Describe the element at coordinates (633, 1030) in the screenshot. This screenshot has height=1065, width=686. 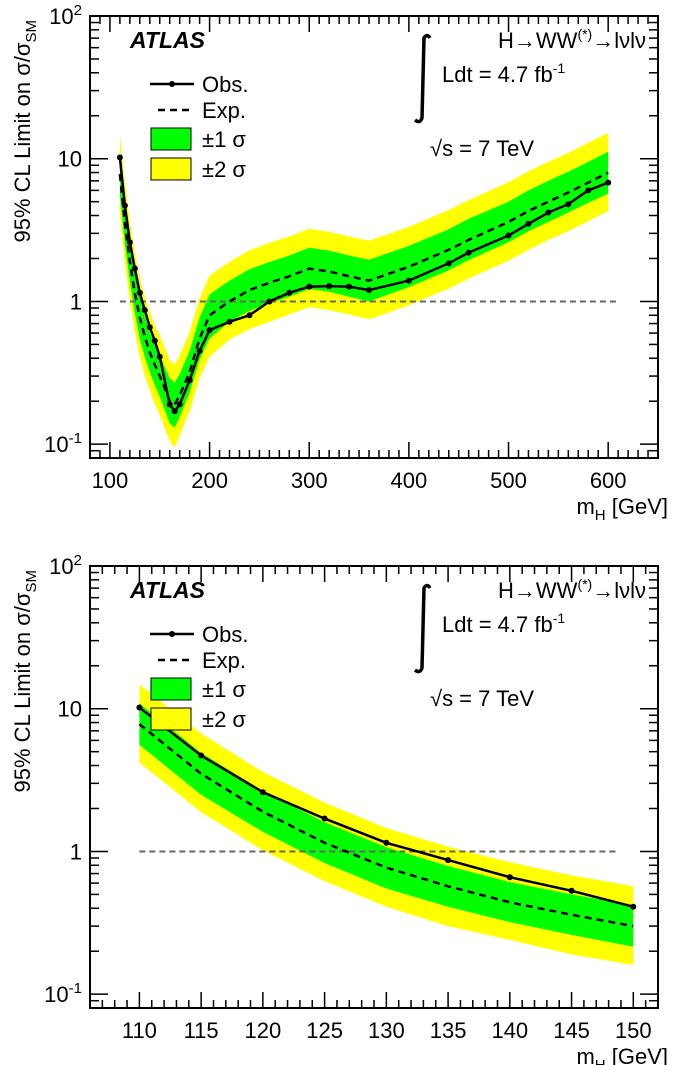
I see `x-tick-label: 150` at that location.